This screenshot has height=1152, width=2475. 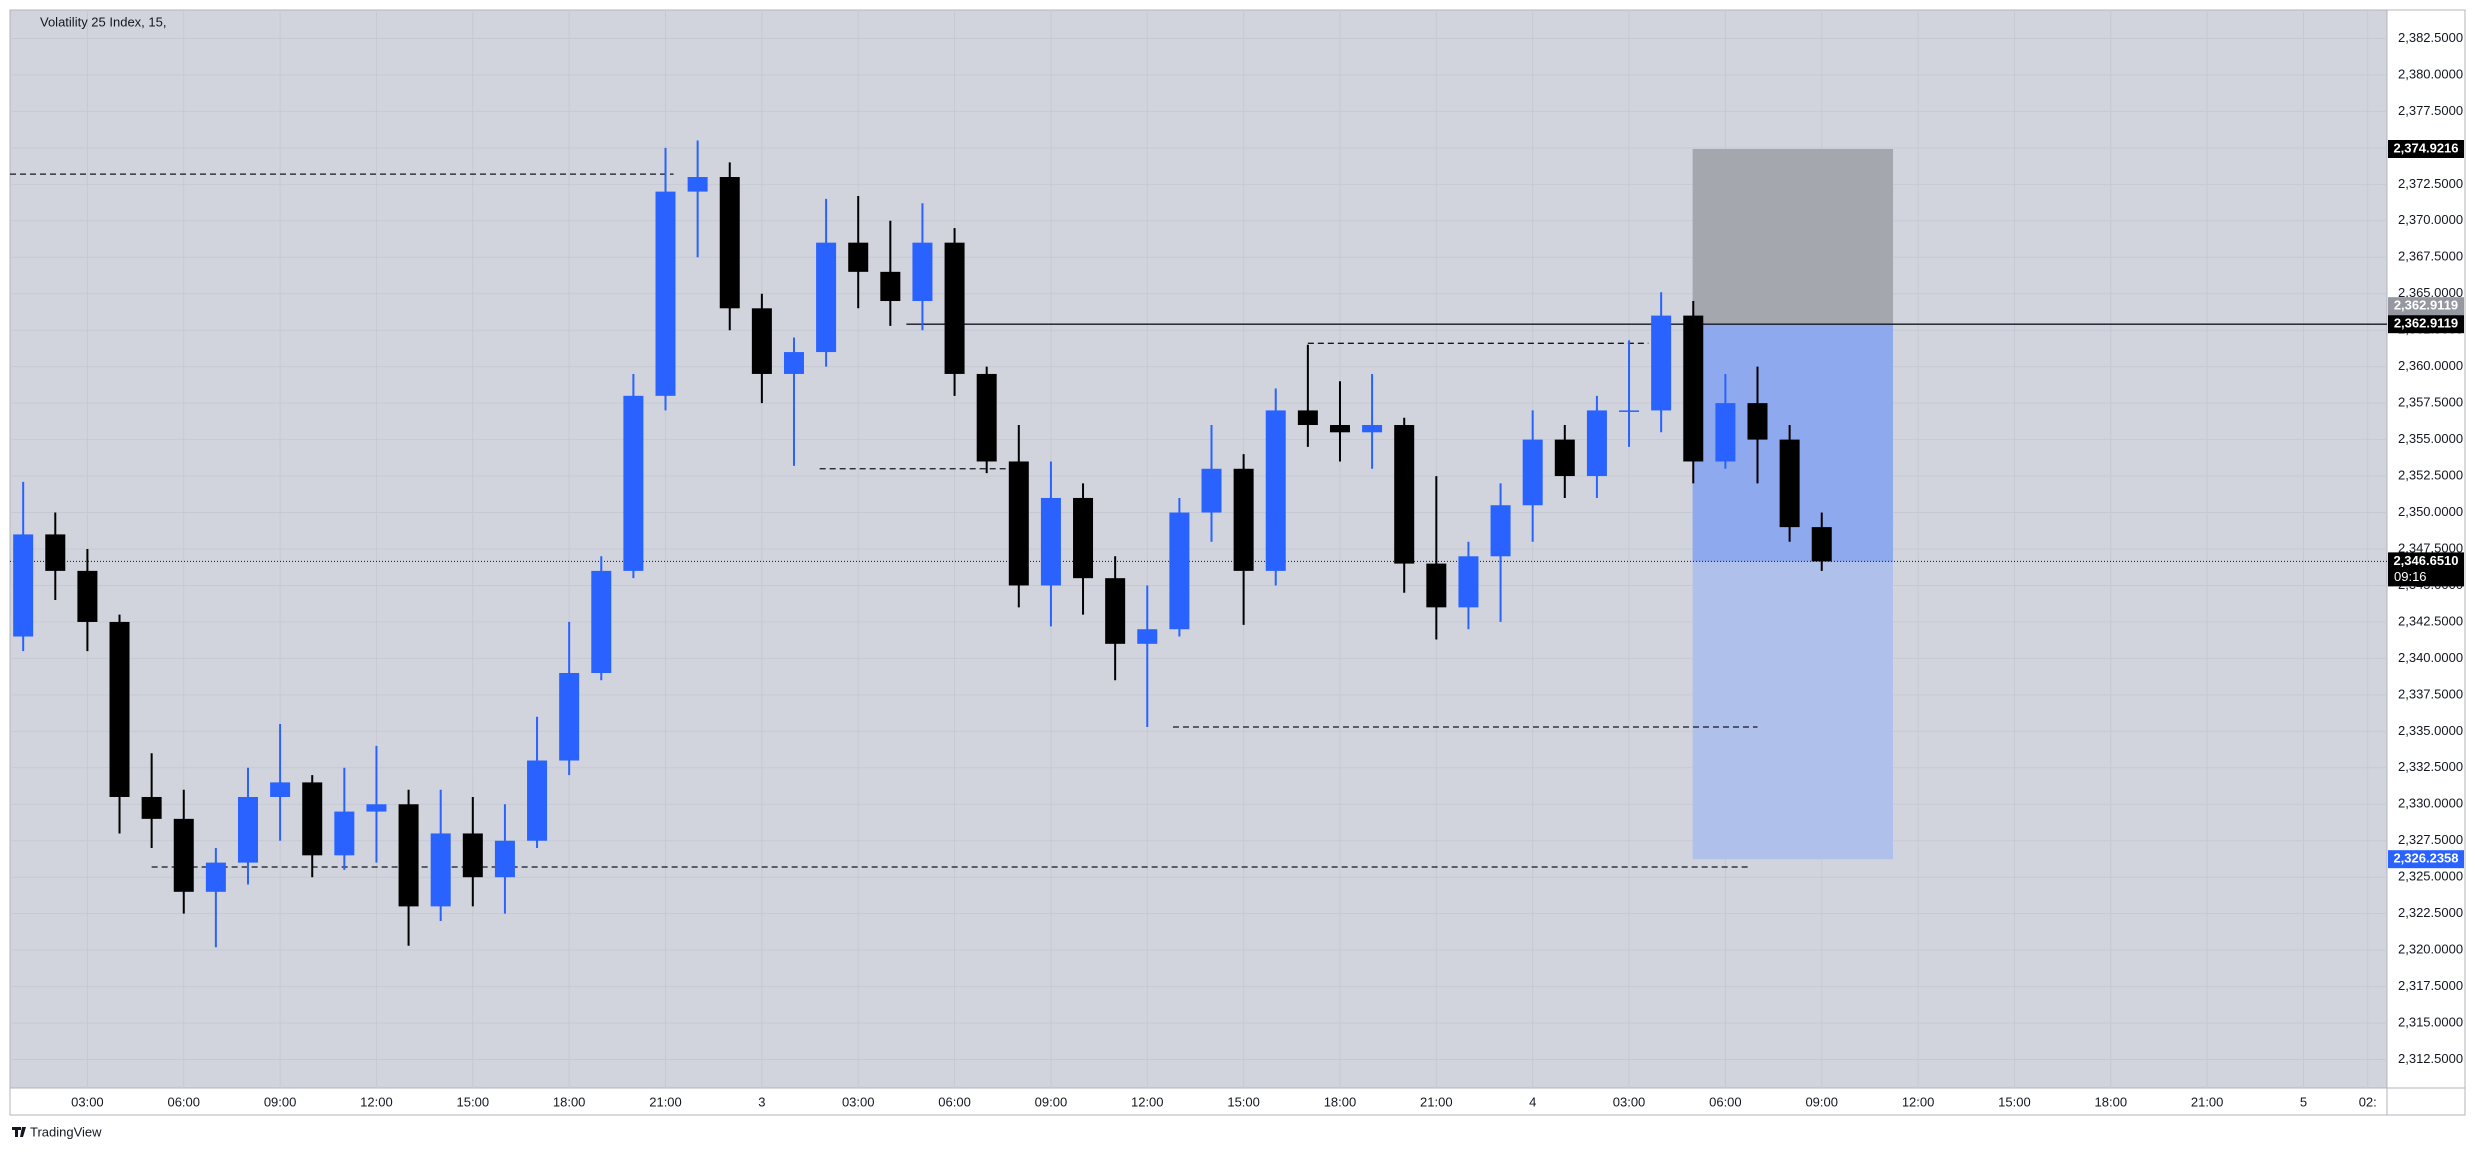 What do you see at coordinates (2410, 576) in the screenshot?
I see `countdown: 09:16` at bounding box center [2410, 576].